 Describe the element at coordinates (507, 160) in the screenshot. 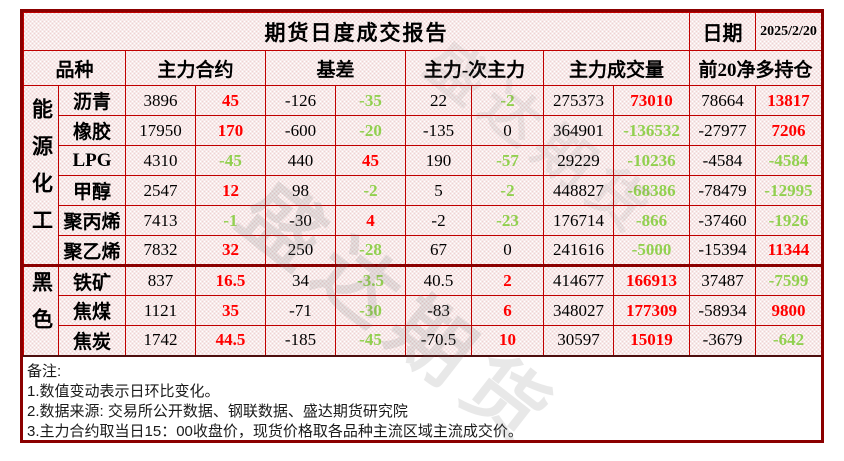

I see `change-cell: -57` at that location.